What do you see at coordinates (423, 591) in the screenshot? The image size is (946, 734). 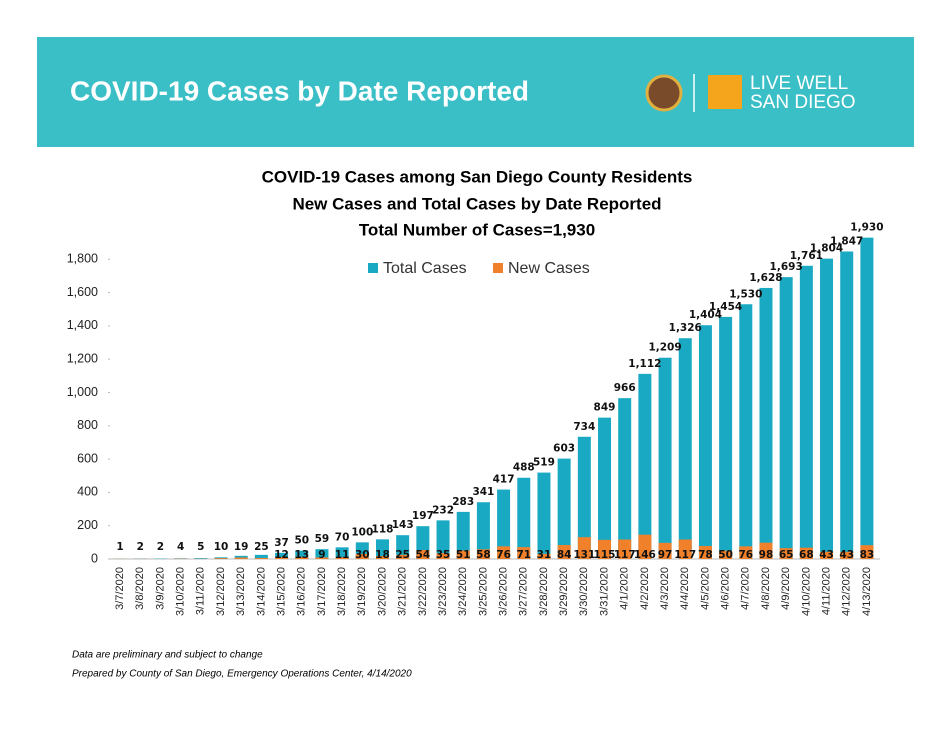 I see `x-tick-label: 3/22/2020` at bounding box center [423, 591].